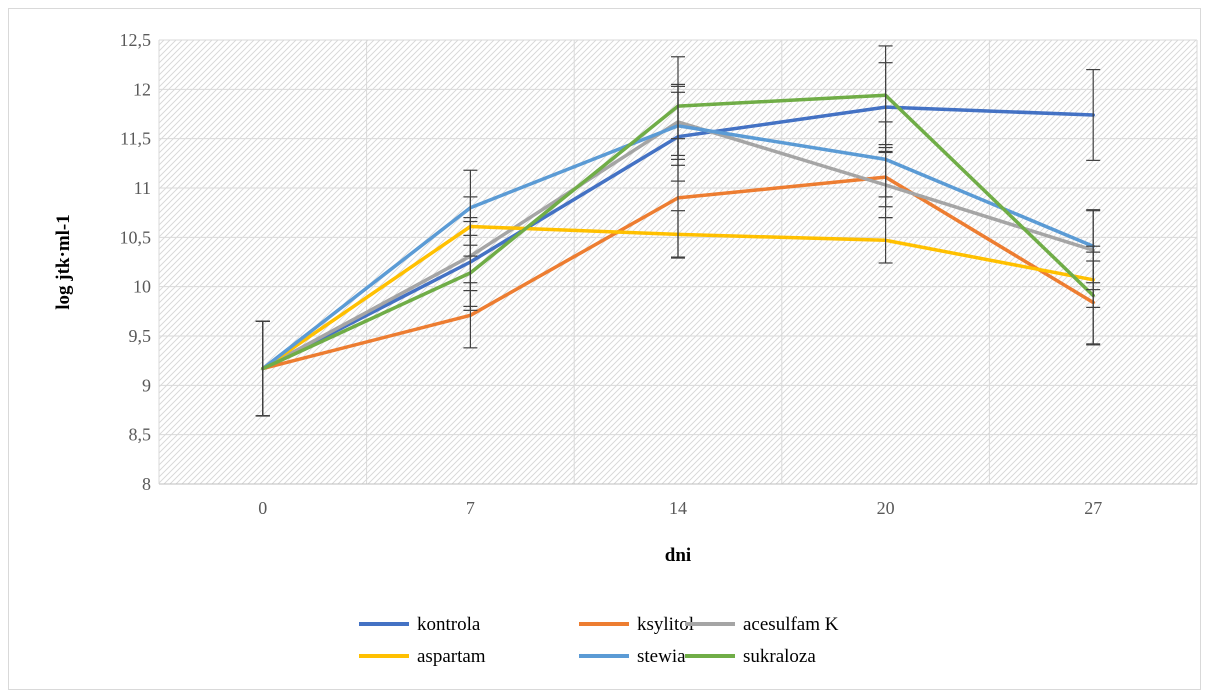 This screenshot has width=1209, height=691. Describe the element at coordinates (136, 40) in the screenshot. I see `y-tick-label: 12,5` at that location.